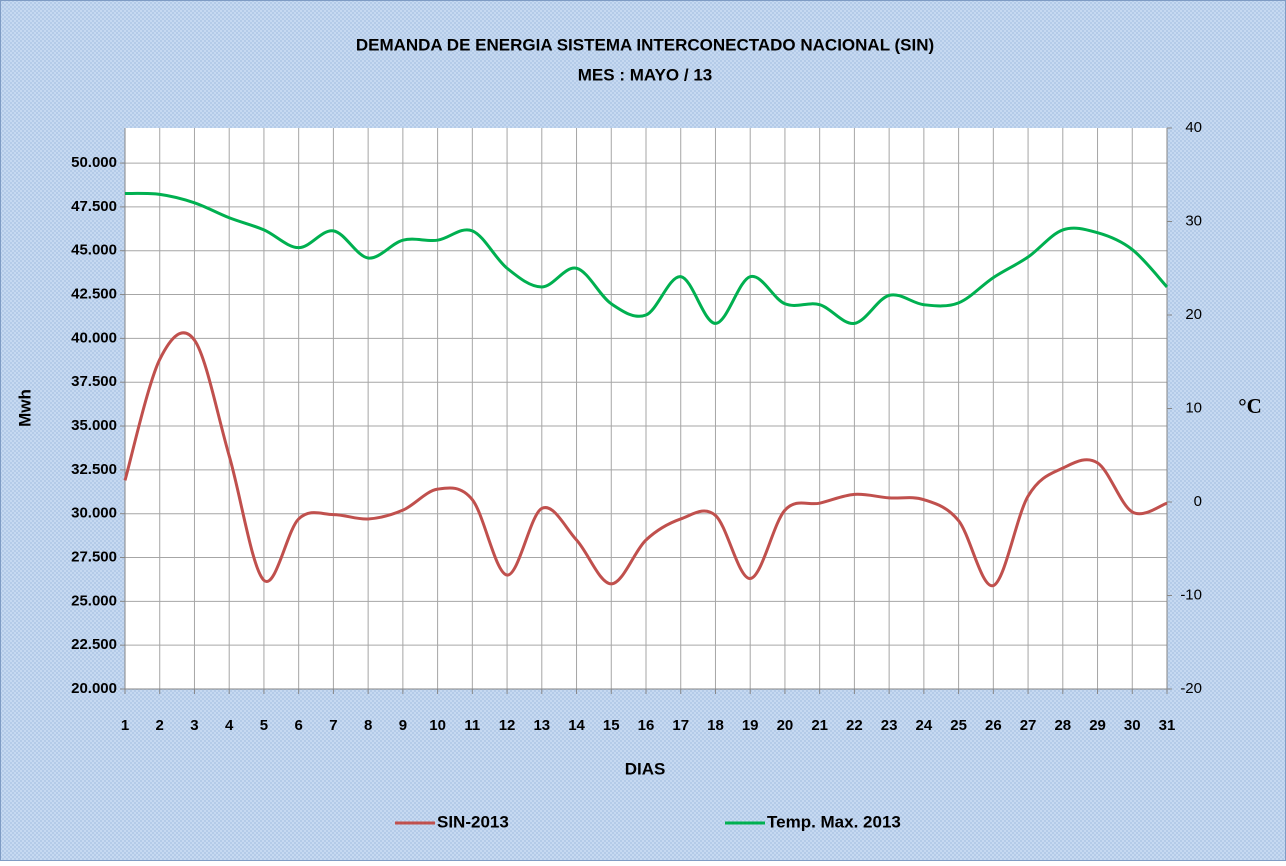  Describe the element at coordinates (94, 513) in the screenshot. I see `y-tick-label: 30.000` at that location.